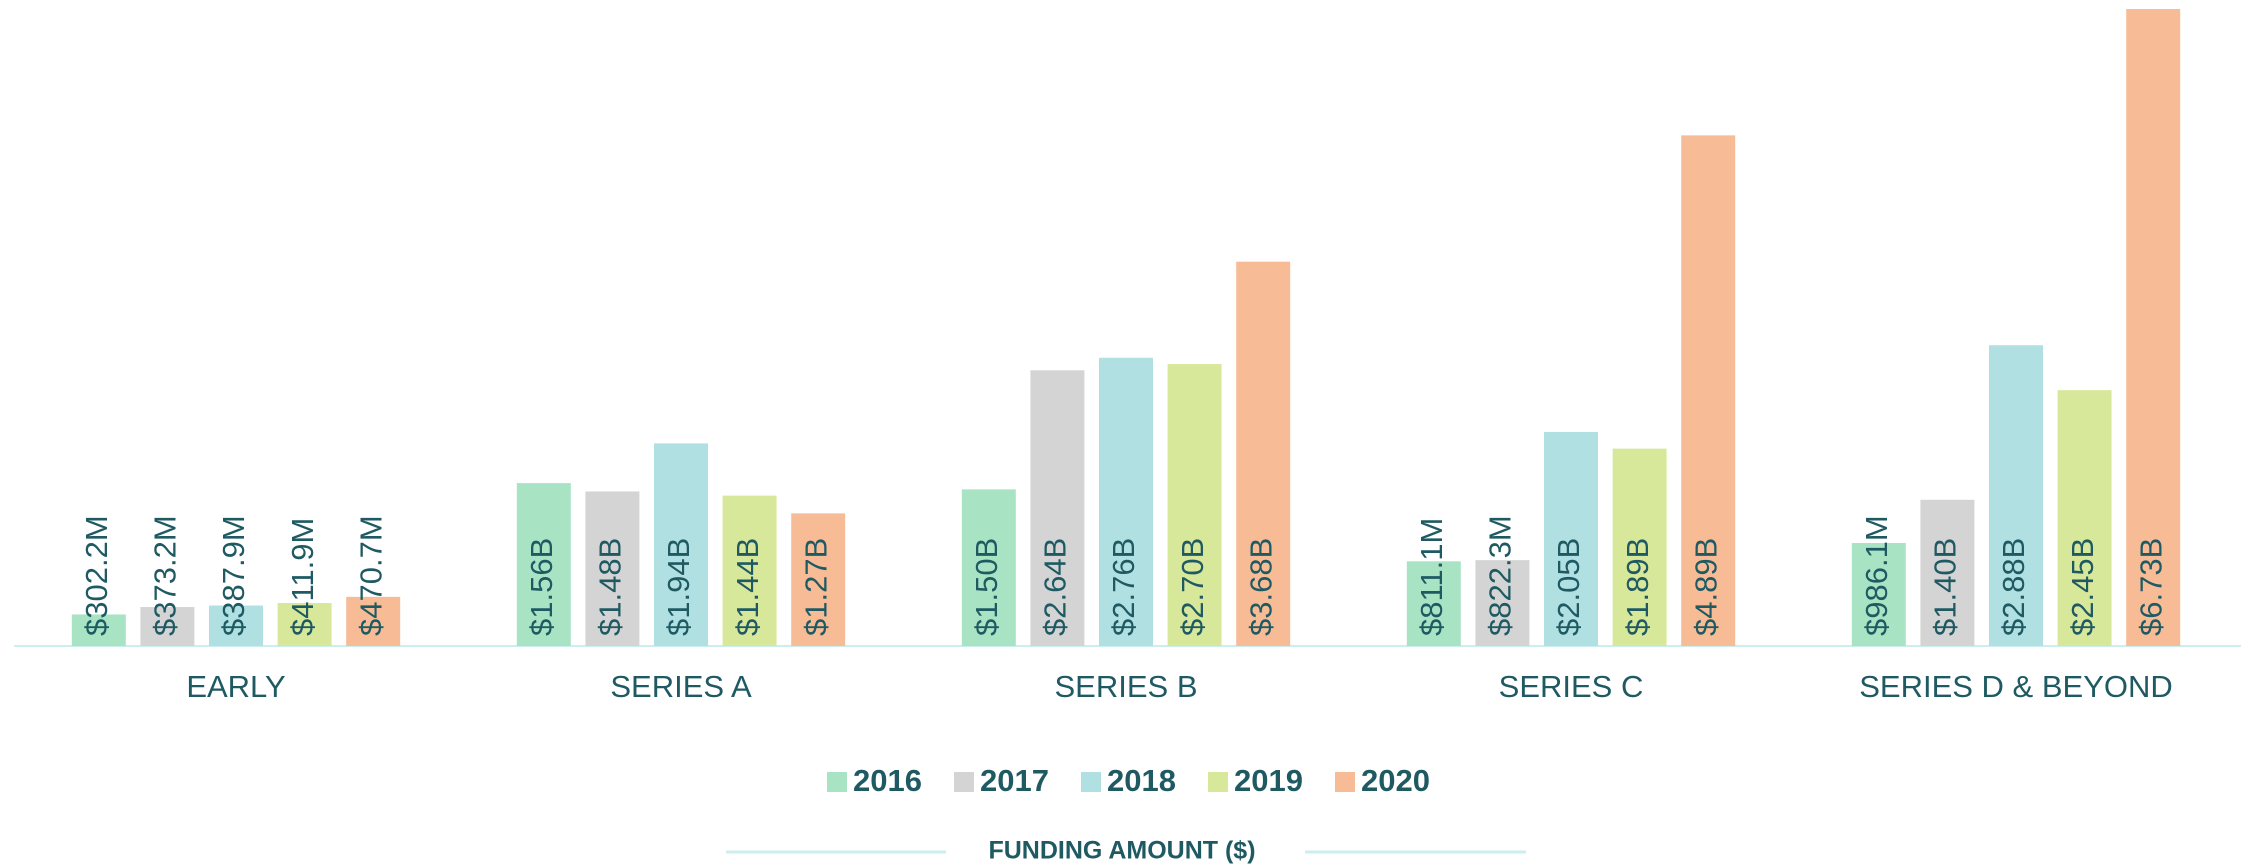 This screenshot has height=866, width=2241. I want to click on data-label: $2.88B, so click(2013, 587).